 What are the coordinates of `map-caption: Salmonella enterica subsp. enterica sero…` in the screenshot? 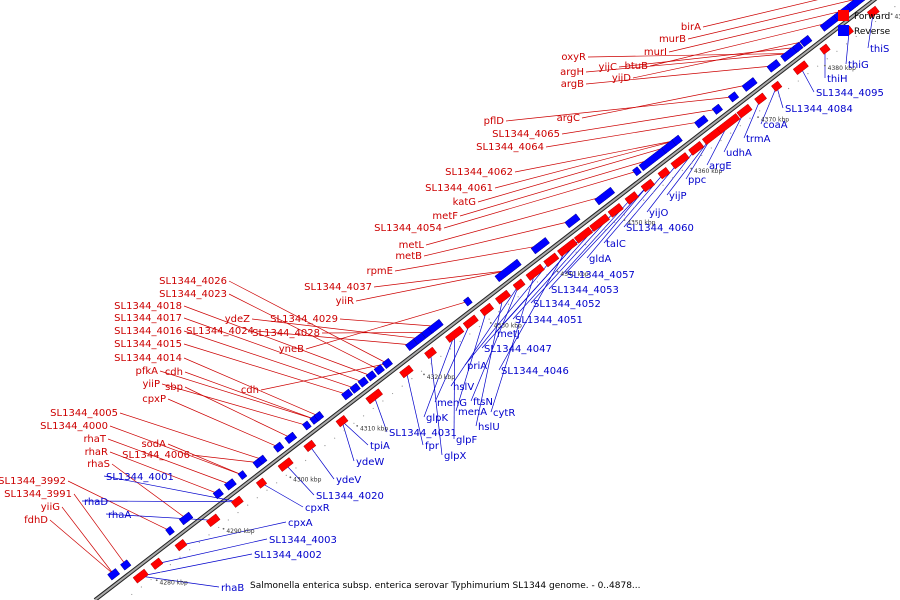 It's located at (445, 586).